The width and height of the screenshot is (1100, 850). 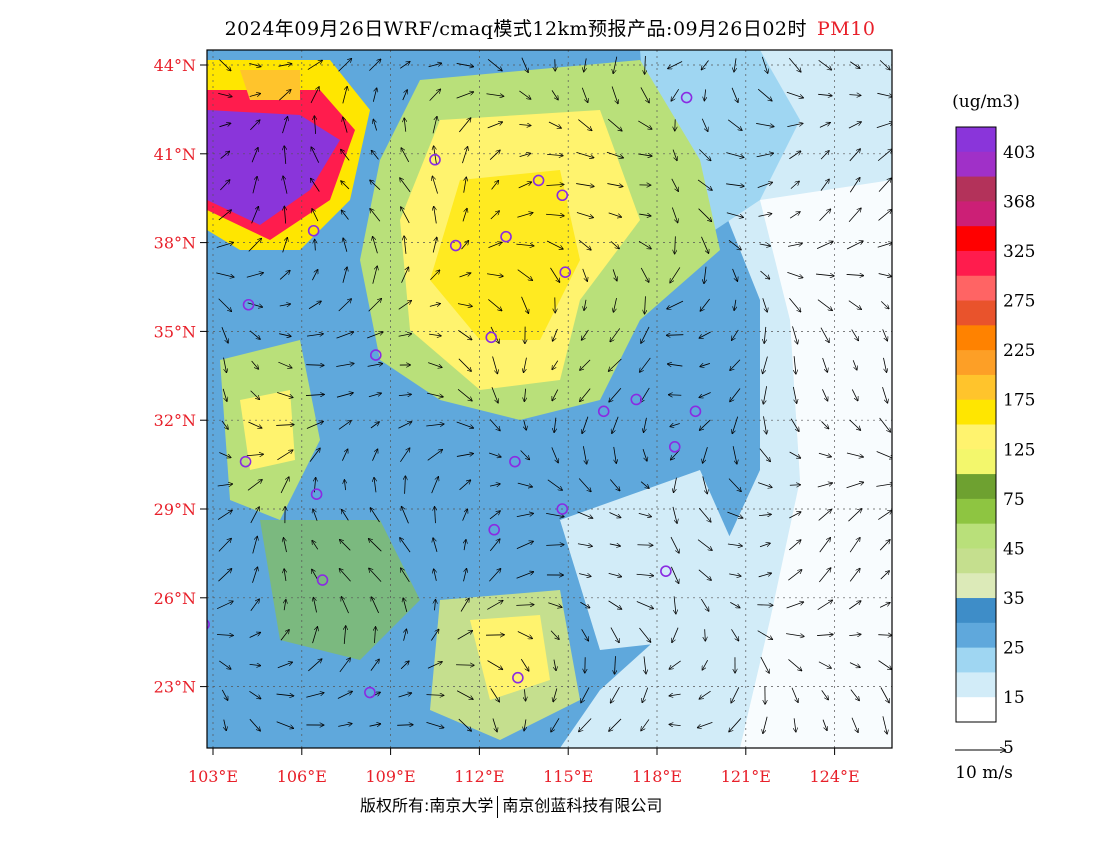 What do you see at coordinates (746, 776) in the screenshot?
I see `lon-label: 121°E` at bounding box center [746, 776].